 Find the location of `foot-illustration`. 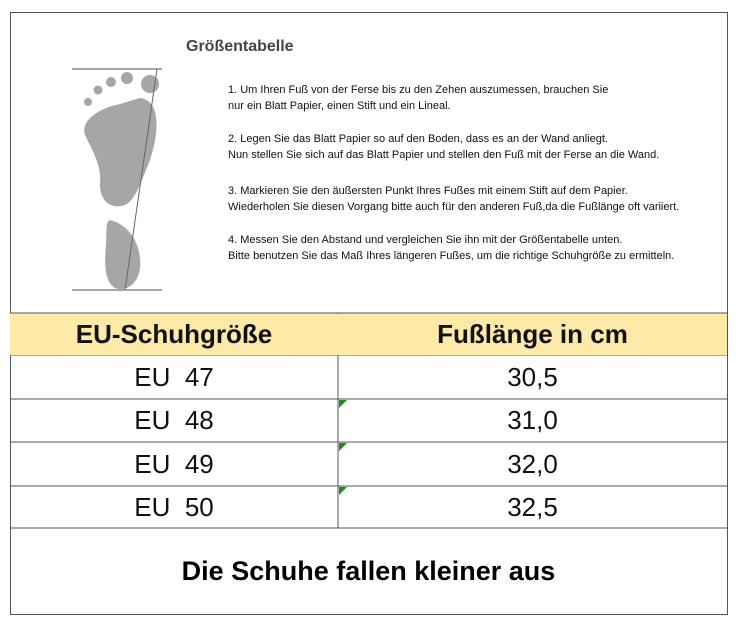

foot-illustration is located at coordinates (117, 179).